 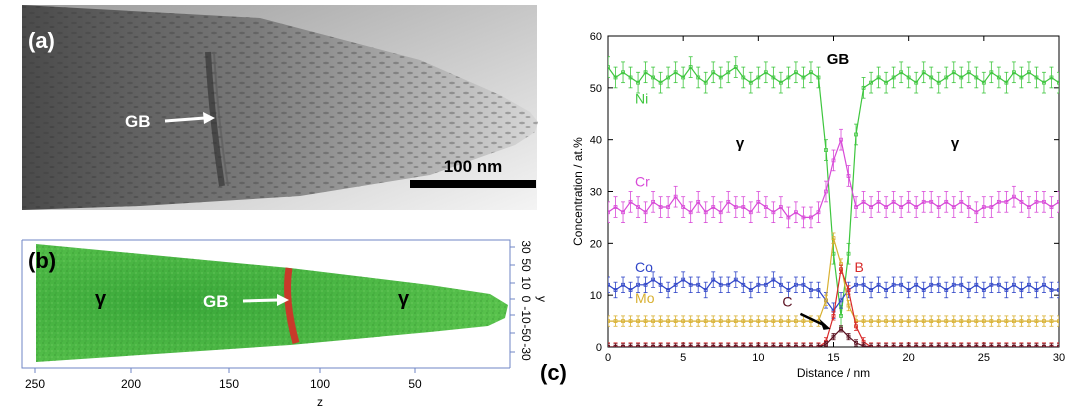 I want to click on panel-b-gb-arrow-head, so click(x=283, y=300).